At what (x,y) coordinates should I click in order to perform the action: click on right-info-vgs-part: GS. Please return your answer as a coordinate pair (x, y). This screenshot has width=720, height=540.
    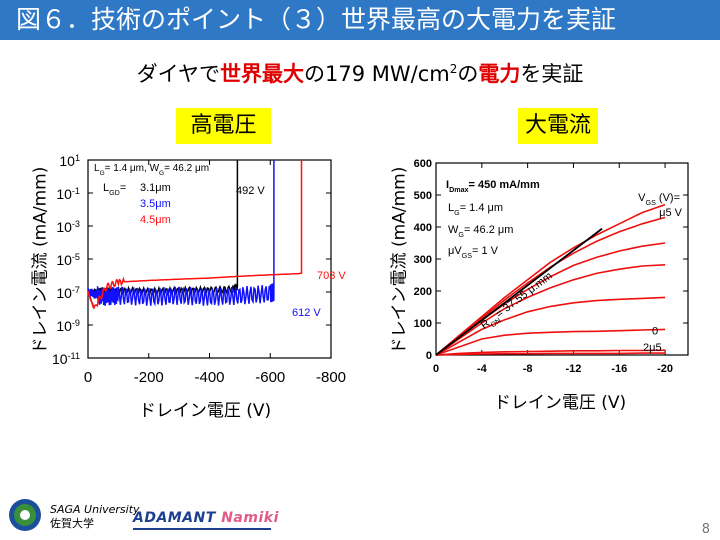
    Looking at the image, I should click on (467, 256).